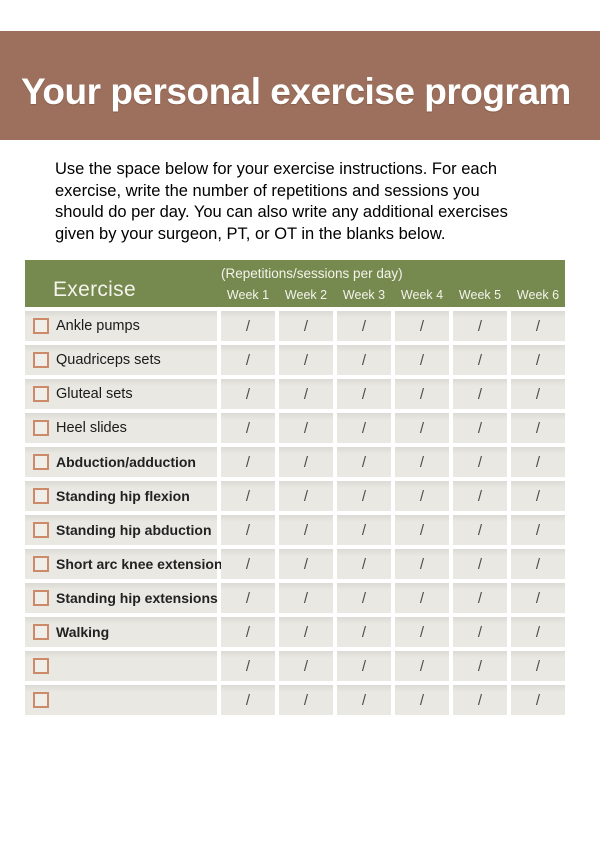  Describe the element at coordinates (121, 462) in the screenshot. I see `exercise-cell: Abduction/adduction` at that location.